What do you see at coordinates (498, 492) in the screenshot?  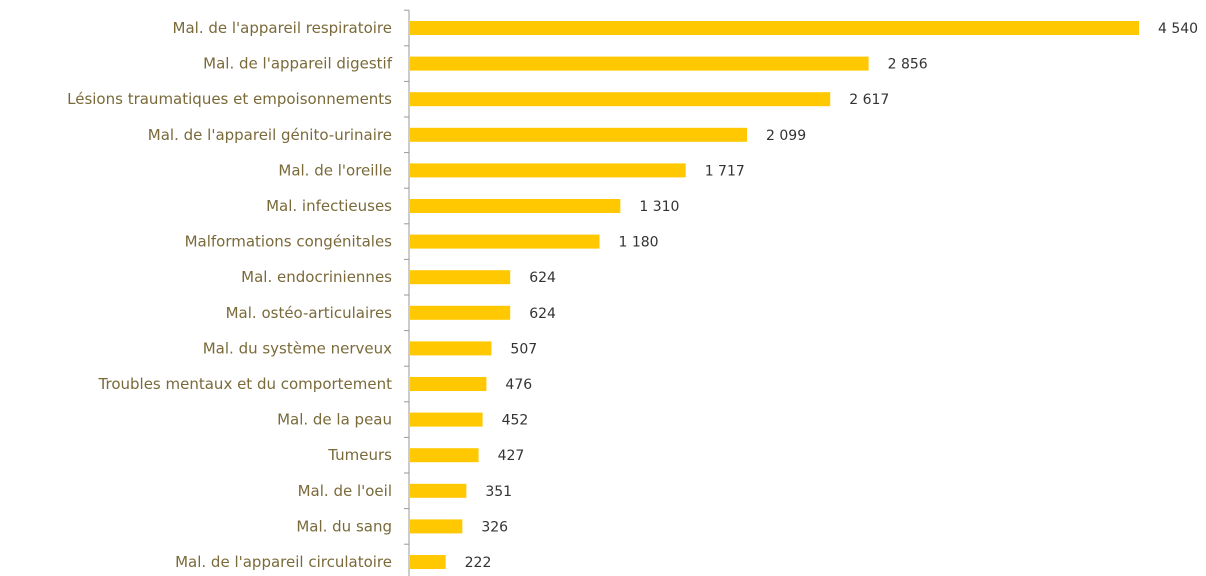 I see `value-label: 351` at bounding box center [498, 492].